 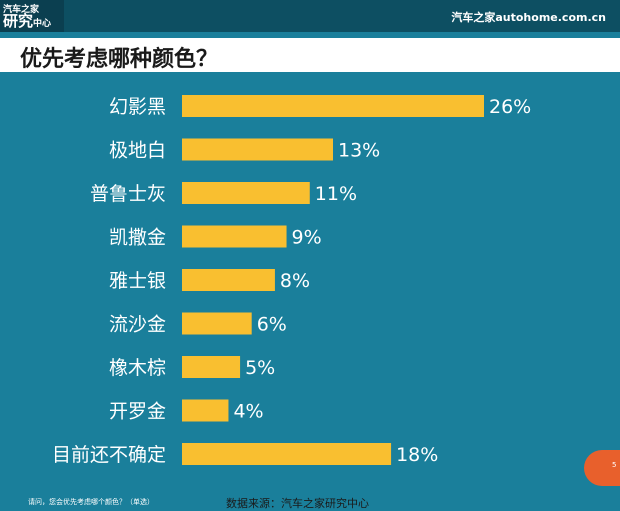 I want to click on category-label: 开罗金, so click(x=137, y=412).